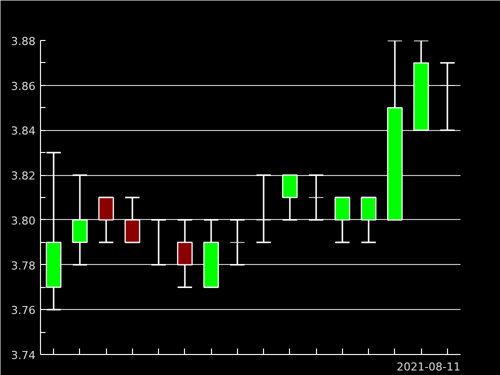 The height and width of the screenshot is (375, 500). What do you see at coordinates (23, 131) in the screenshot?
I see `y-tick-label: 3.84` at bounding box center [23, 131].